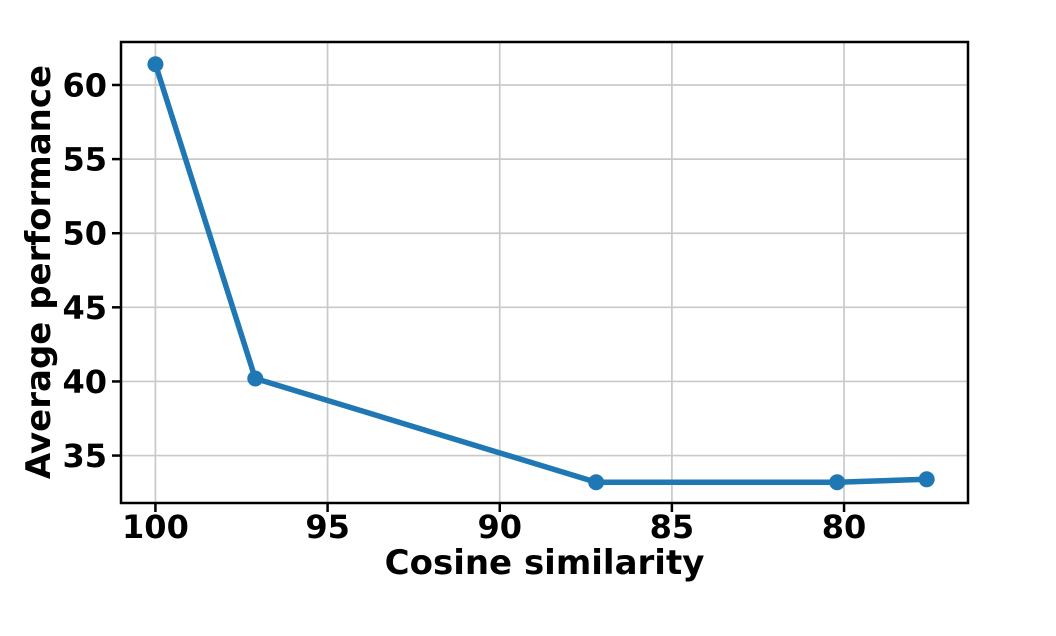 The width and height of the screenshot is (1056, 636). I want to click on y-axis-label: Average performance, so click(39, 272).